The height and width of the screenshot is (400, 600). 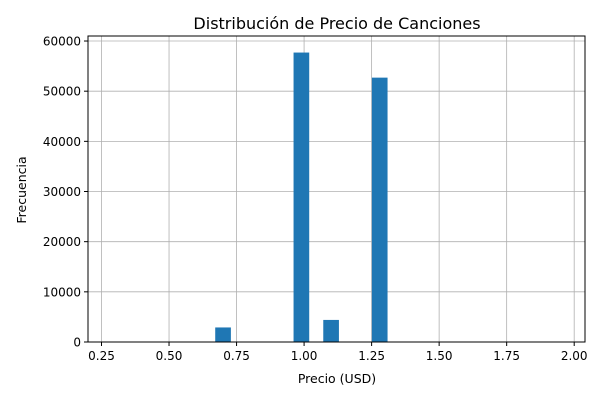 What do you see at coordinates (62, 142) in the screenshot?
I see `y-tick-label: 40000` at bounding box center [62, 142].